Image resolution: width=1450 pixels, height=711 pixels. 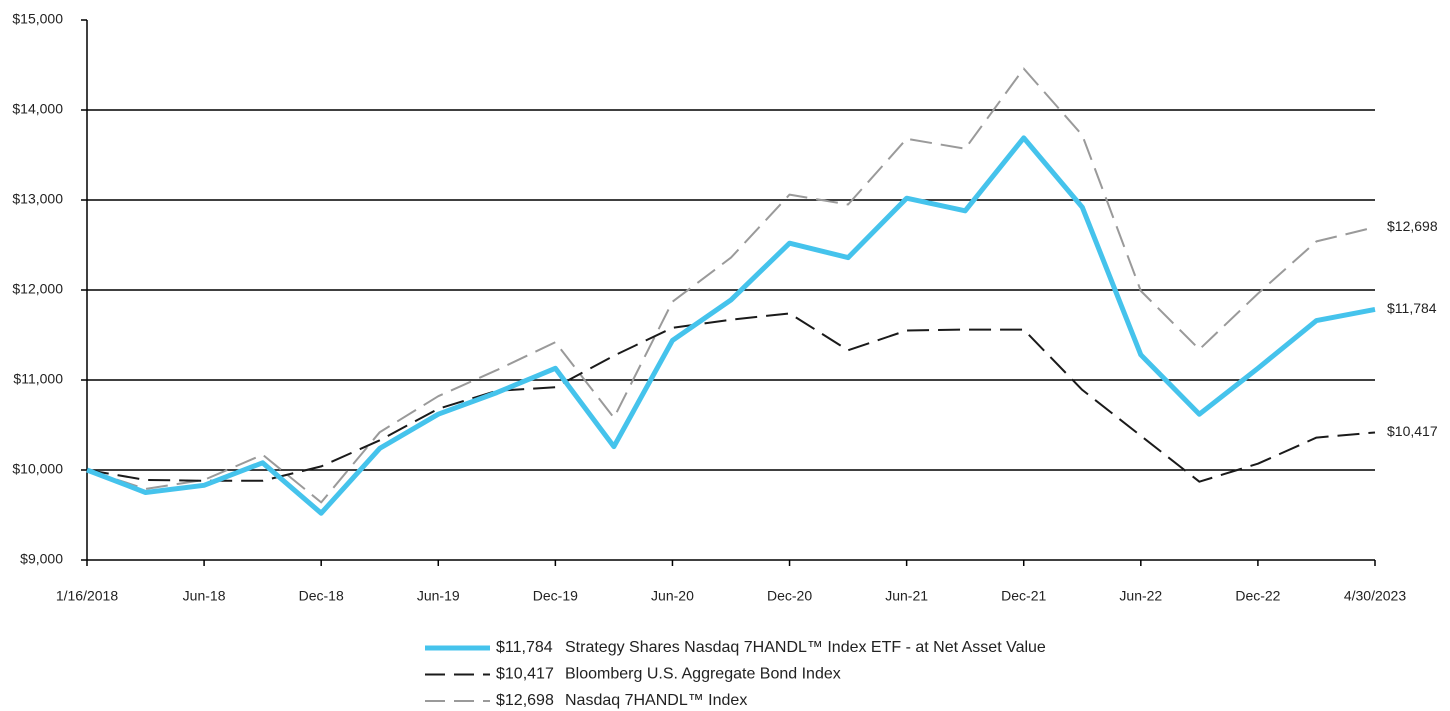 I want to click on x-tick-label: Jun-21, so click(x=906, y=596).